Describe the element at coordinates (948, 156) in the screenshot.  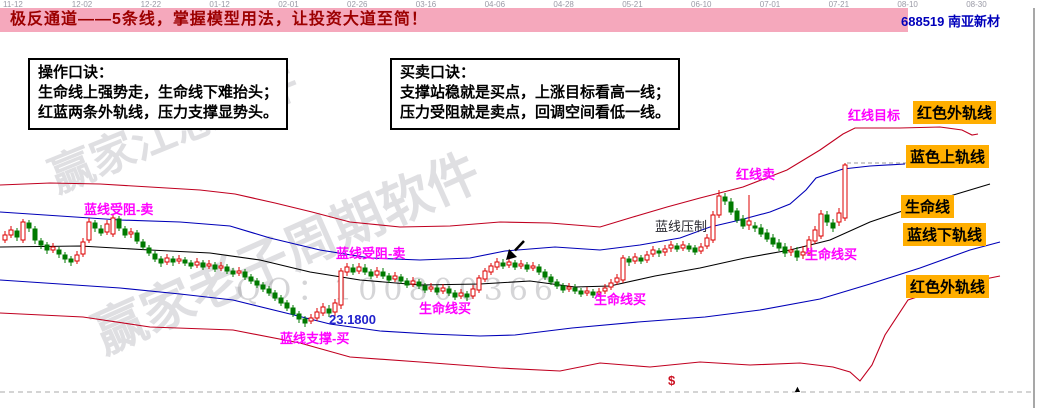
I see `label-blue-upper: 蓝色上轨线` at that location.